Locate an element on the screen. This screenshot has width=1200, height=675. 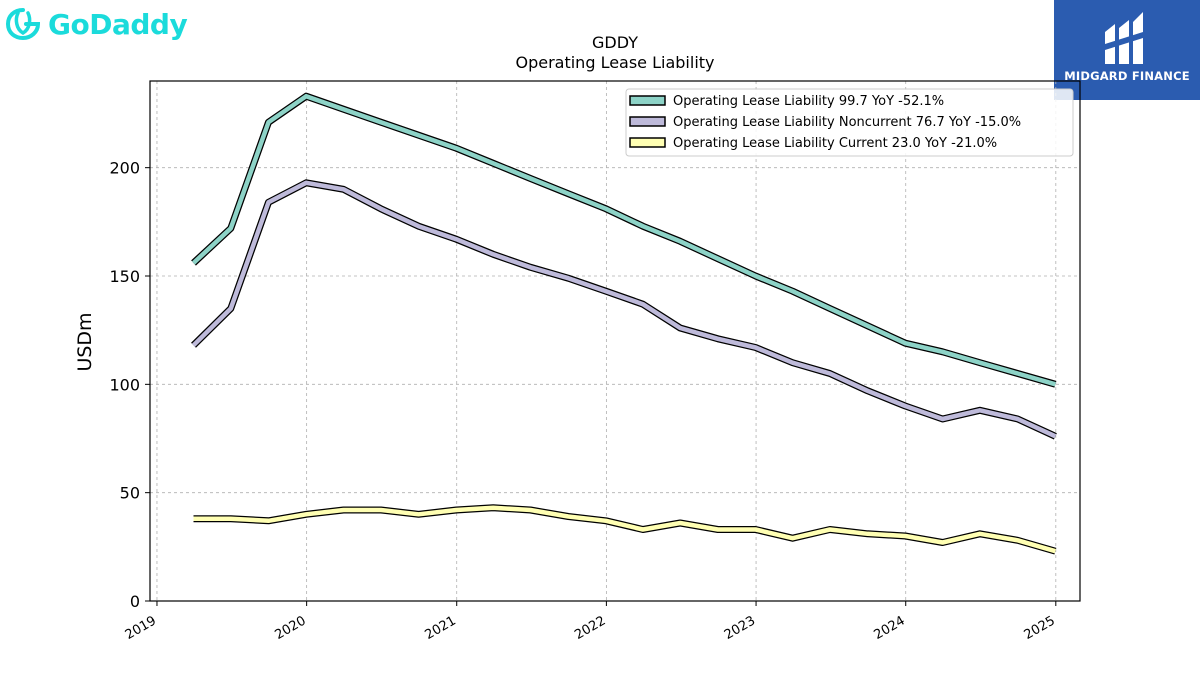
x-tick-label: 2021 is located at coordinates (441, 628).